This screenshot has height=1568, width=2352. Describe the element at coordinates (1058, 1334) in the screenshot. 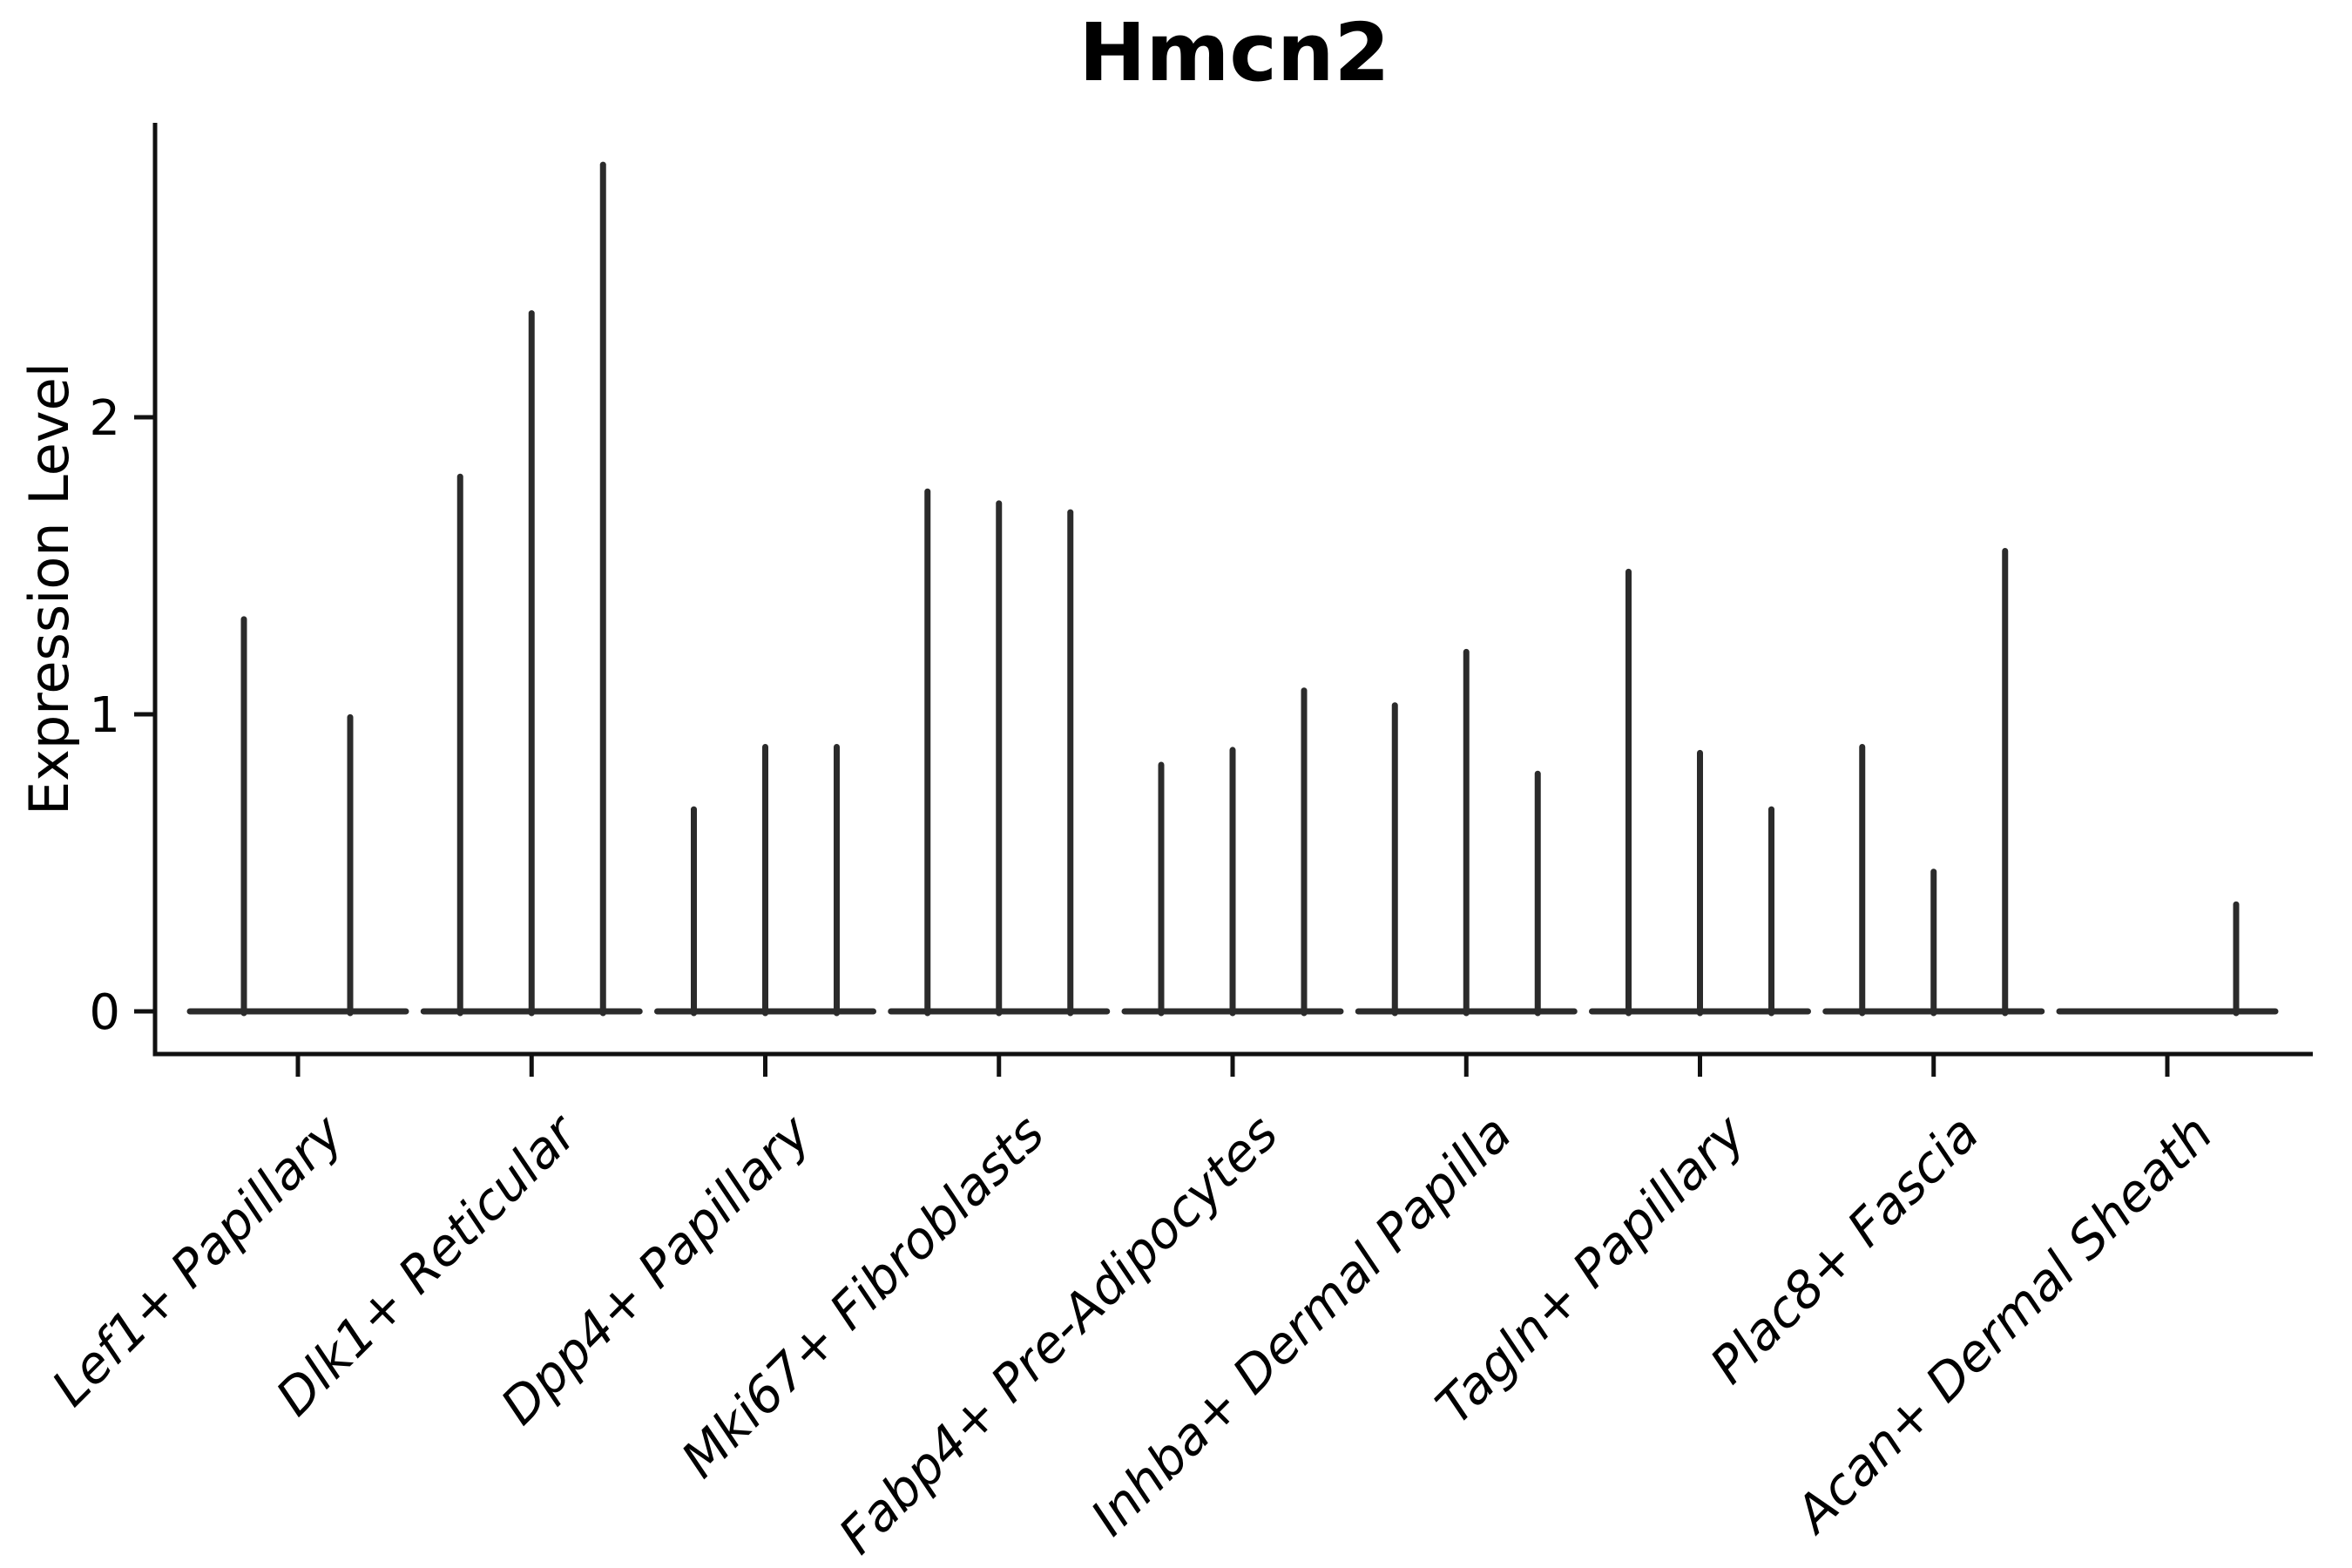

I see `category-label: Fabp4+ Pre-Adipocytes` at that location.